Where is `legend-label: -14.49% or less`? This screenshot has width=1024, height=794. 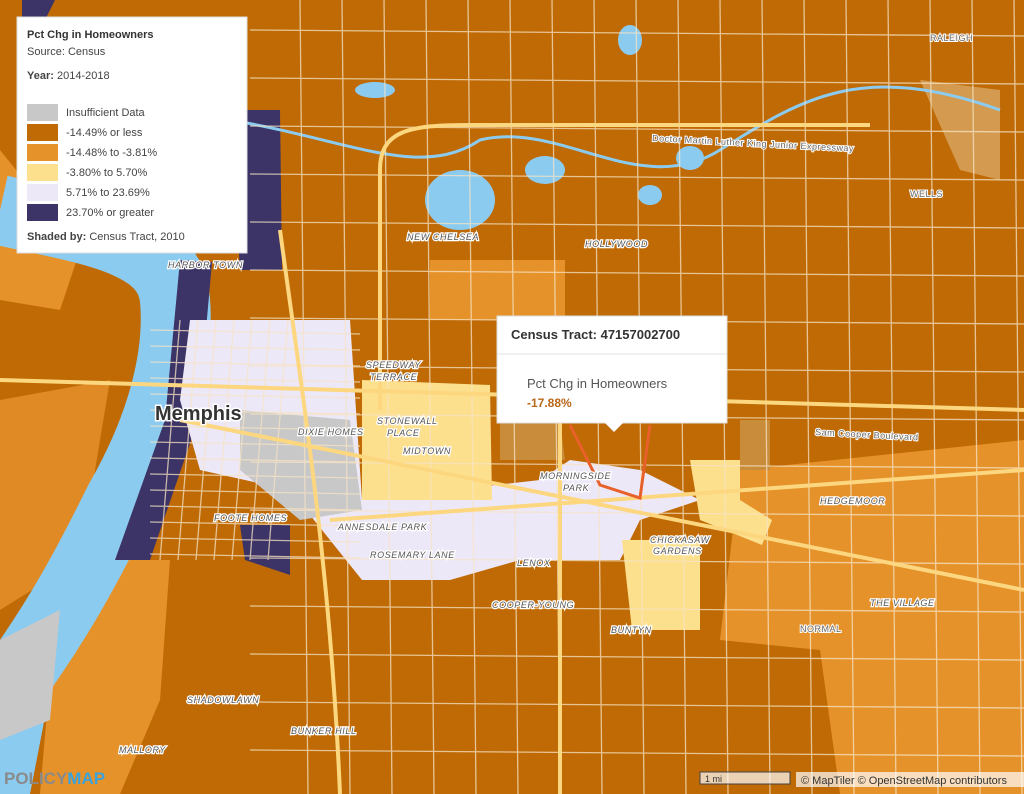 legend-label: -14.49% or less is located at coordinates (104, 133).